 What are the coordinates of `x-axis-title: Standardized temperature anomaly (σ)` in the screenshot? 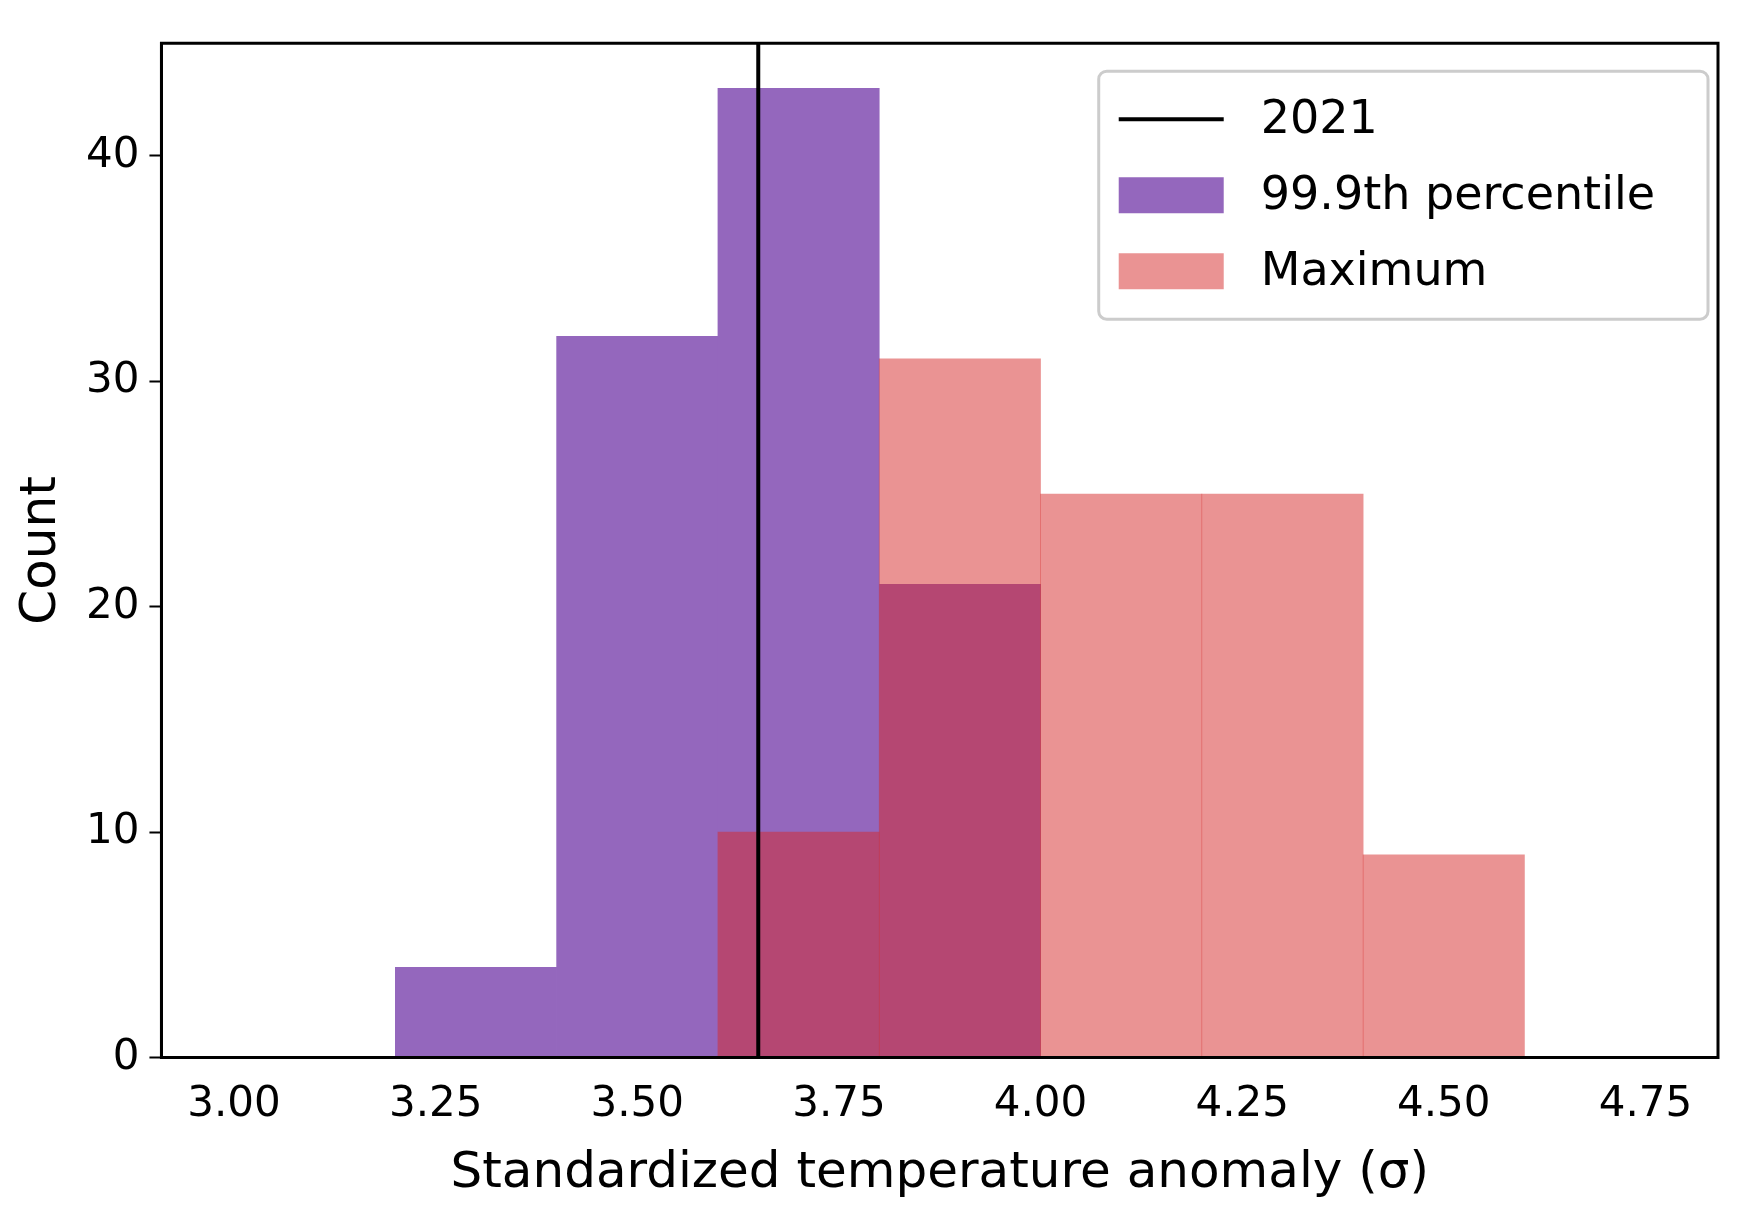 It's located at (939, 1169).